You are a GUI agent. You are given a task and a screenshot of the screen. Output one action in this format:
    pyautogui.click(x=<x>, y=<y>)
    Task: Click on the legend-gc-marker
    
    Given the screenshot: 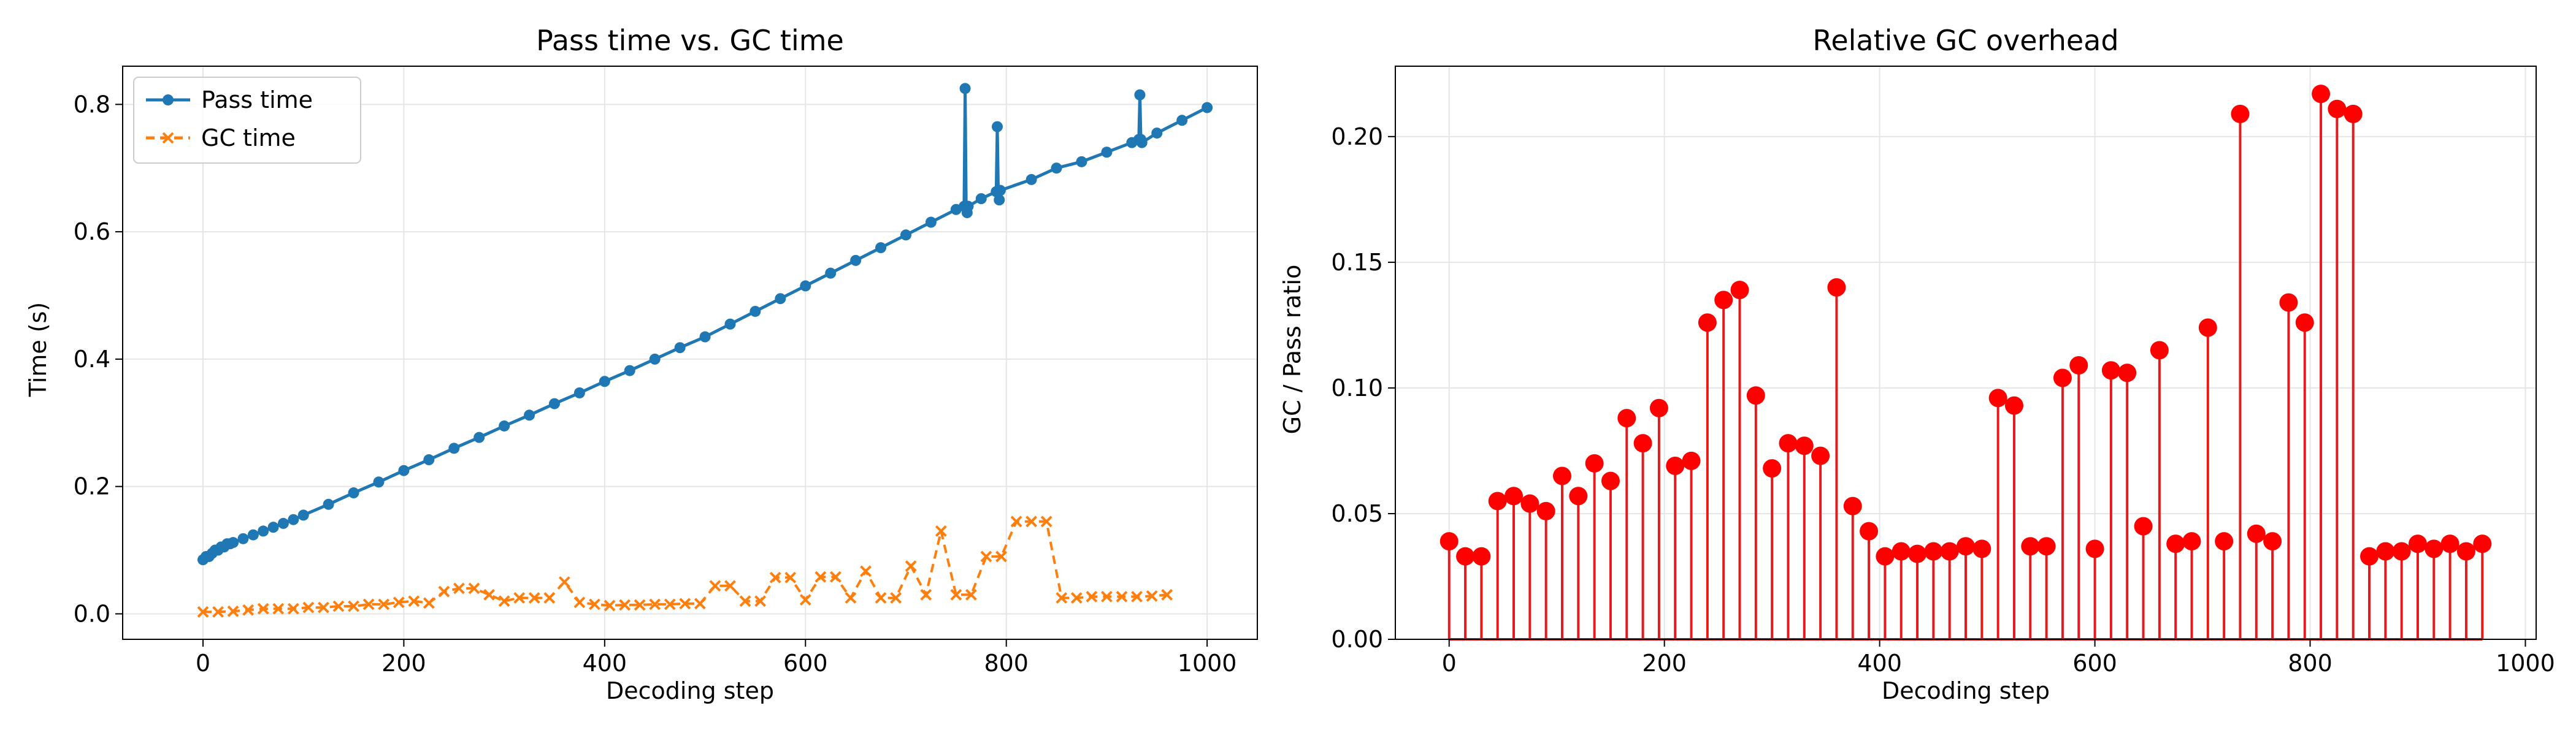 What is the action you would take?
    pyautogui.click(x=168, y=138)
    